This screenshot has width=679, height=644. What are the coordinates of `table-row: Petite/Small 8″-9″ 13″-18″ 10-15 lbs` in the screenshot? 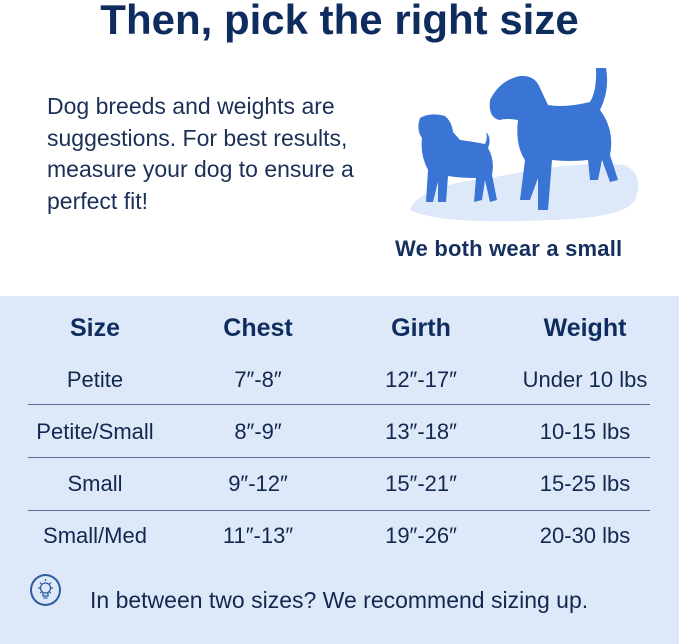 It's located at (339, 434).